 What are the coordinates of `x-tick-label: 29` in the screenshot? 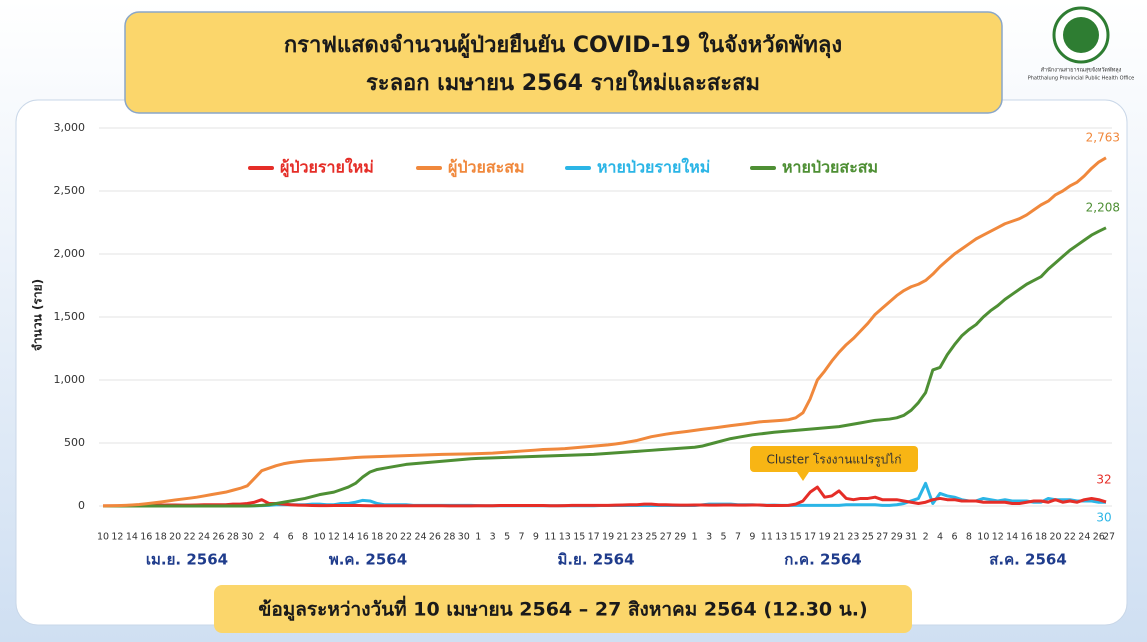 It's located at (680, 537).